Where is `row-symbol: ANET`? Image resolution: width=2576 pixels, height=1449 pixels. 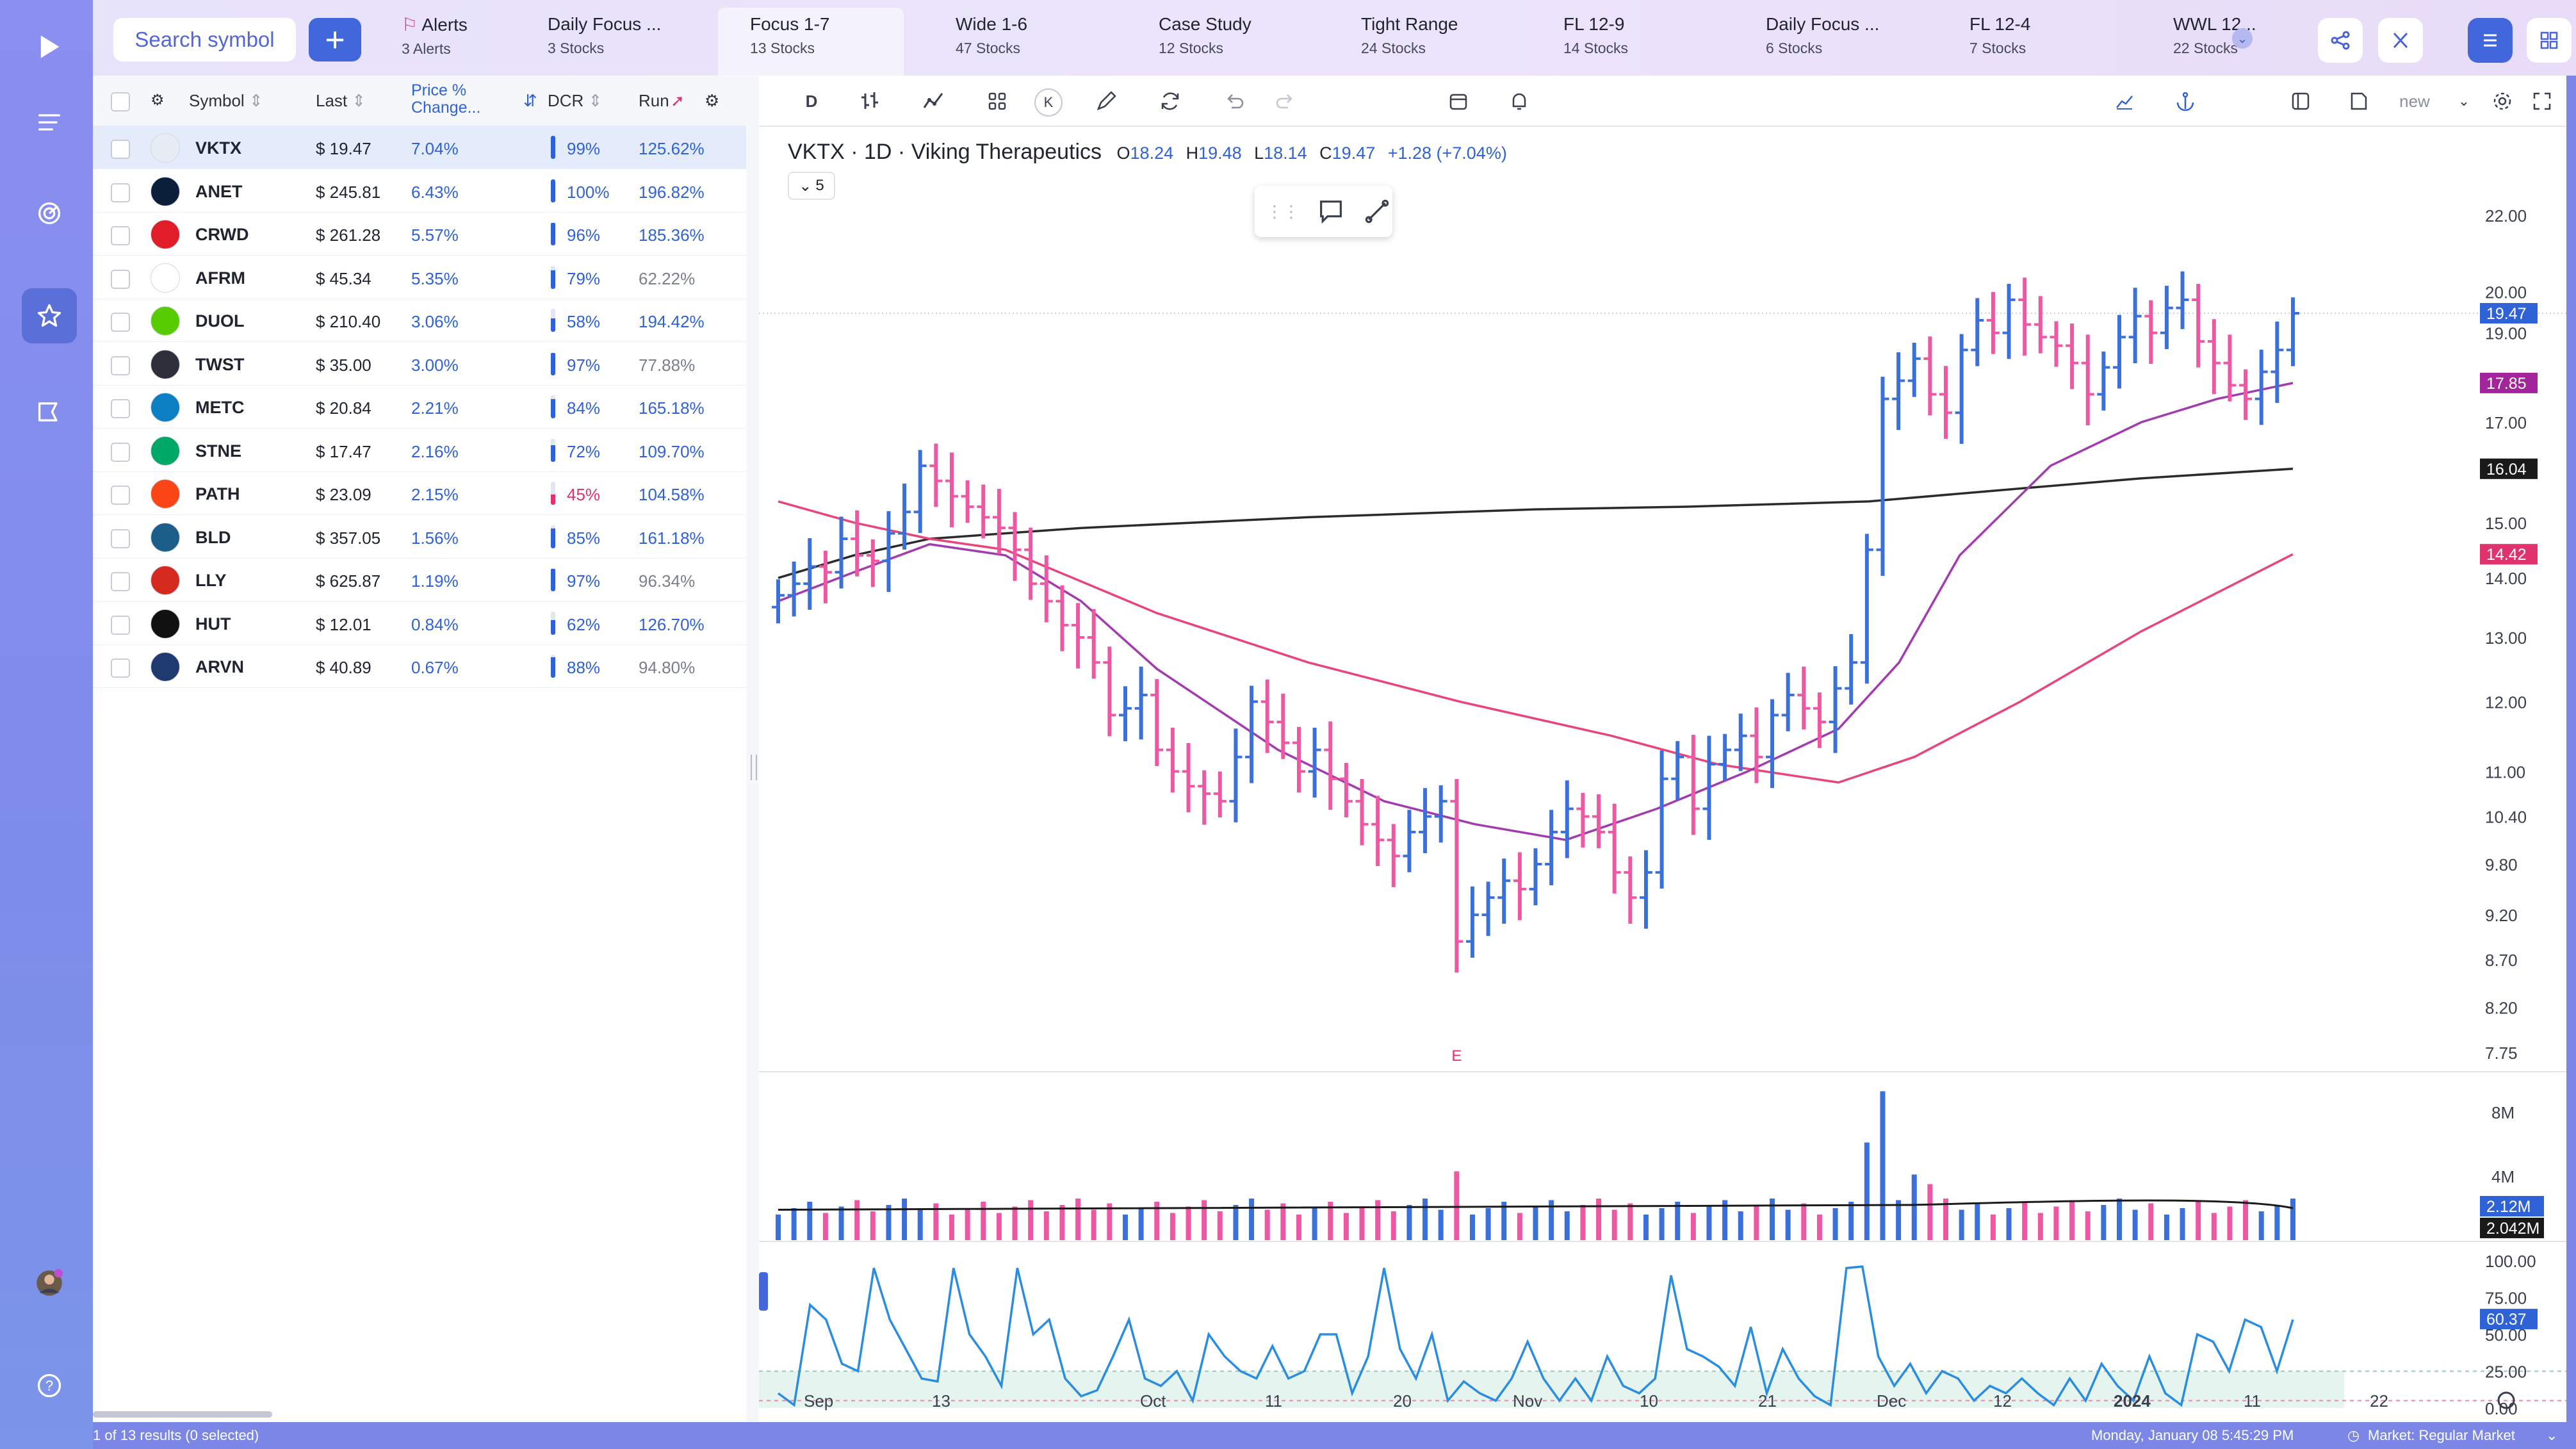 row-symbol: ANET is located at coordinates (219, 191).